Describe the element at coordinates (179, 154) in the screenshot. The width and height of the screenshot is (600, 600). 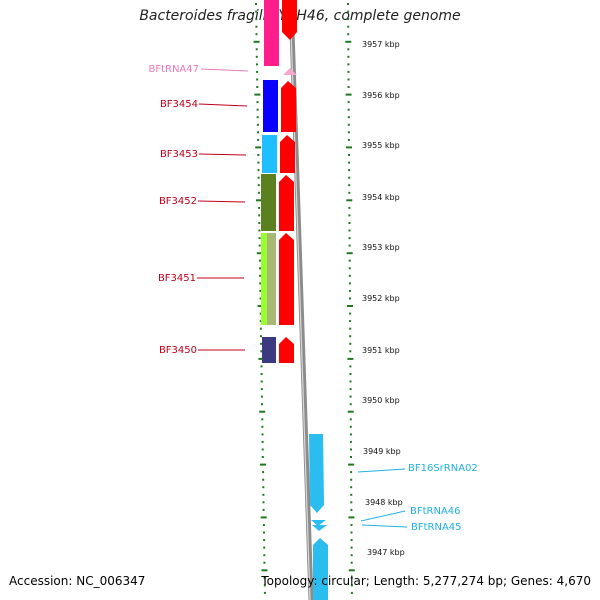
I see `gene-label-bf3453: BF3453` at that location.